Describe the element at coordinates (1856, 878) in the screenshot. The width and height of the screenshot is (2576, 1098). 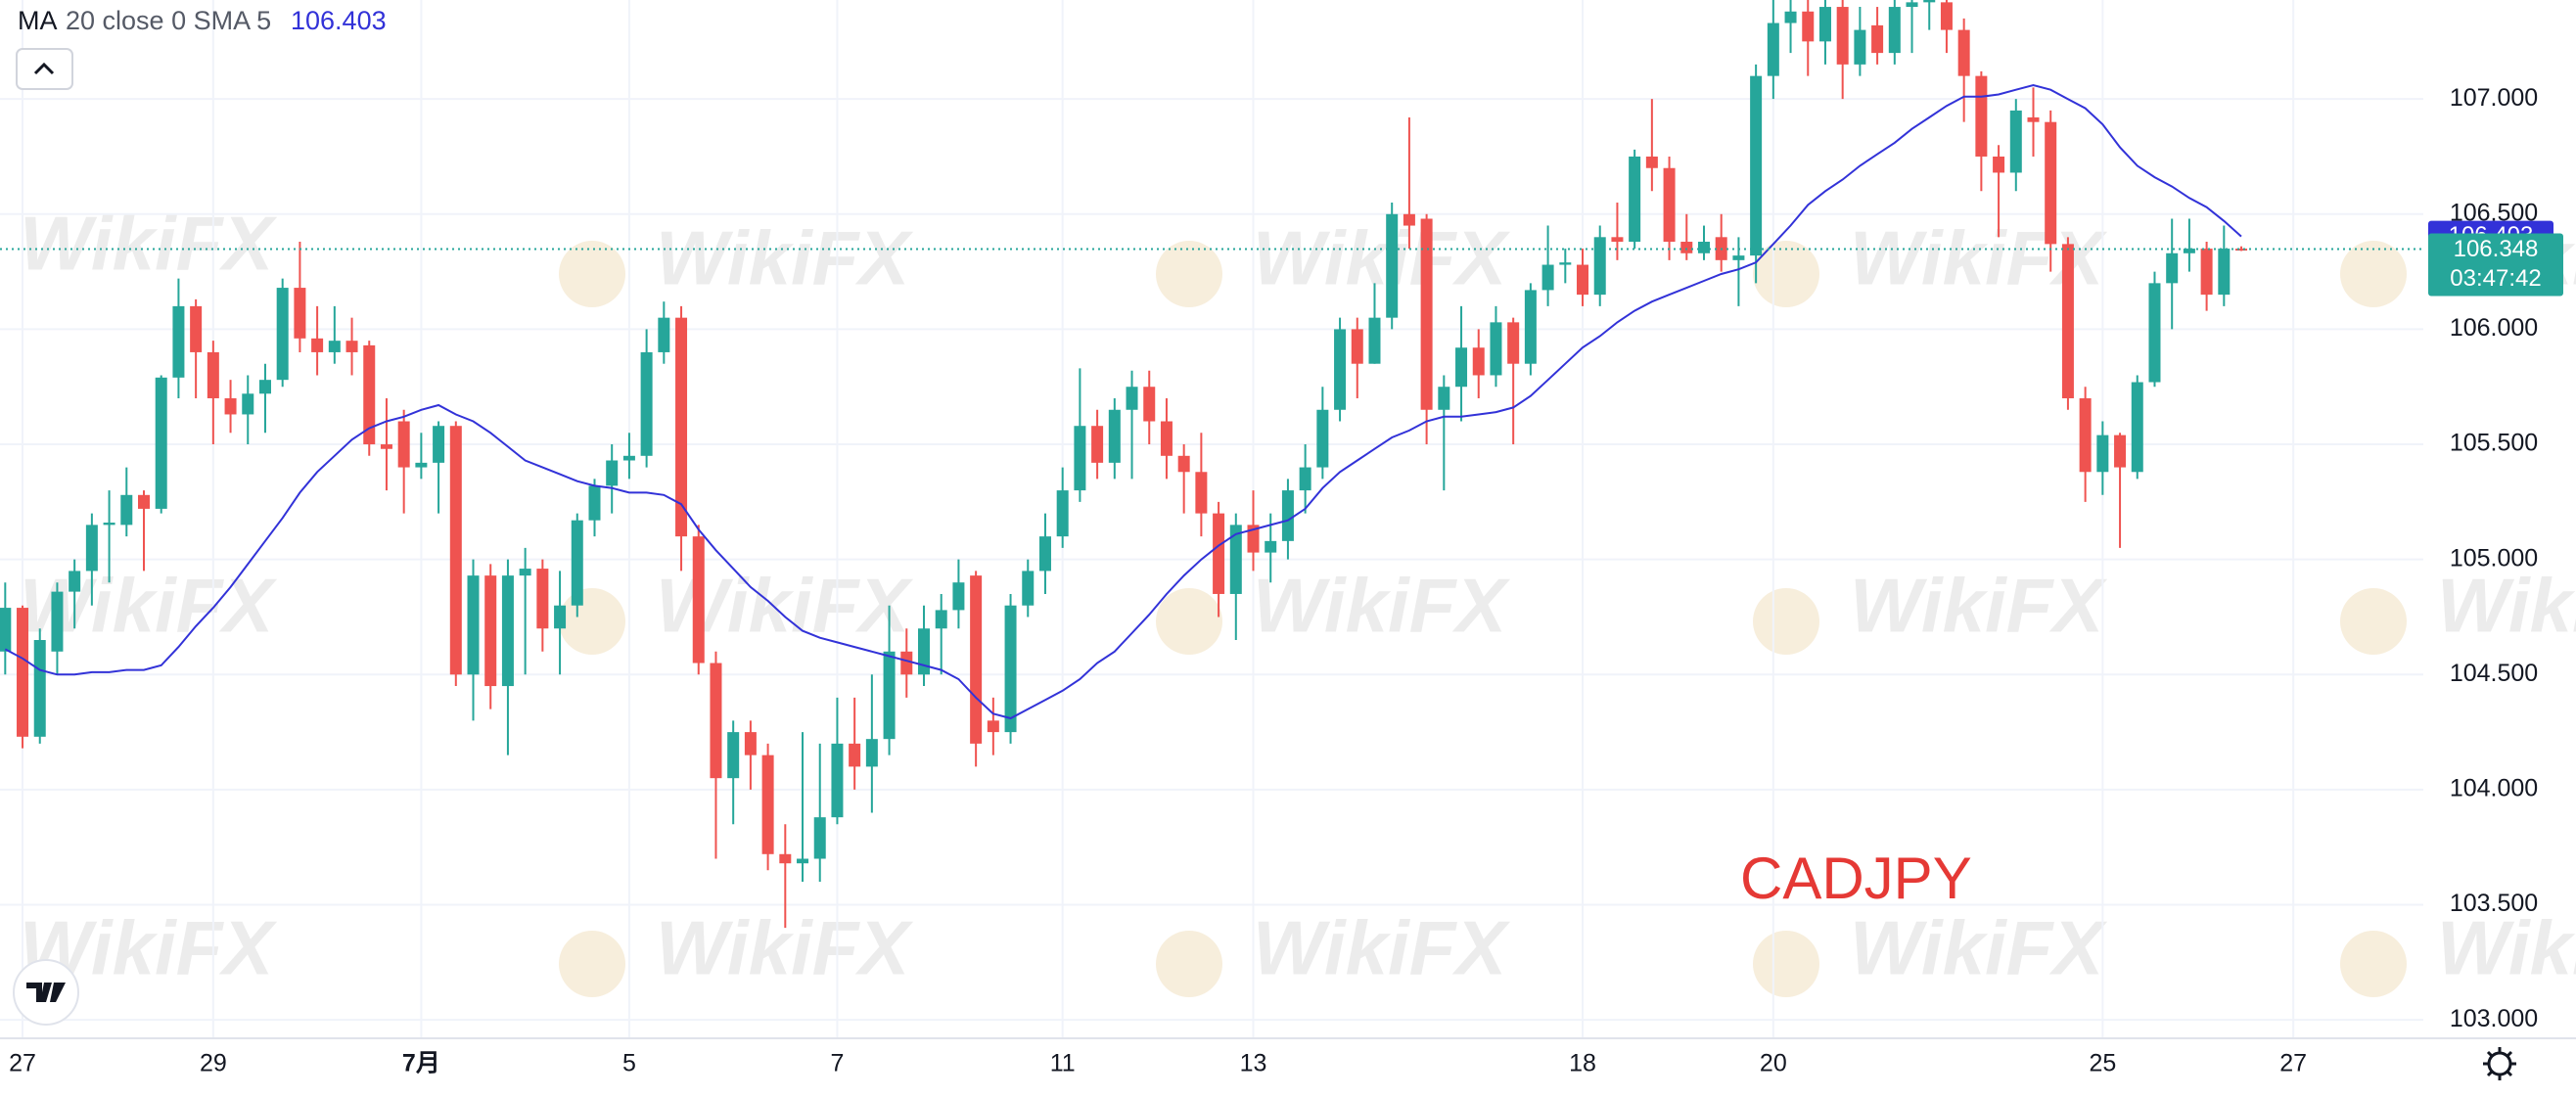
I see `symbol-label: CADJPY` at that location.